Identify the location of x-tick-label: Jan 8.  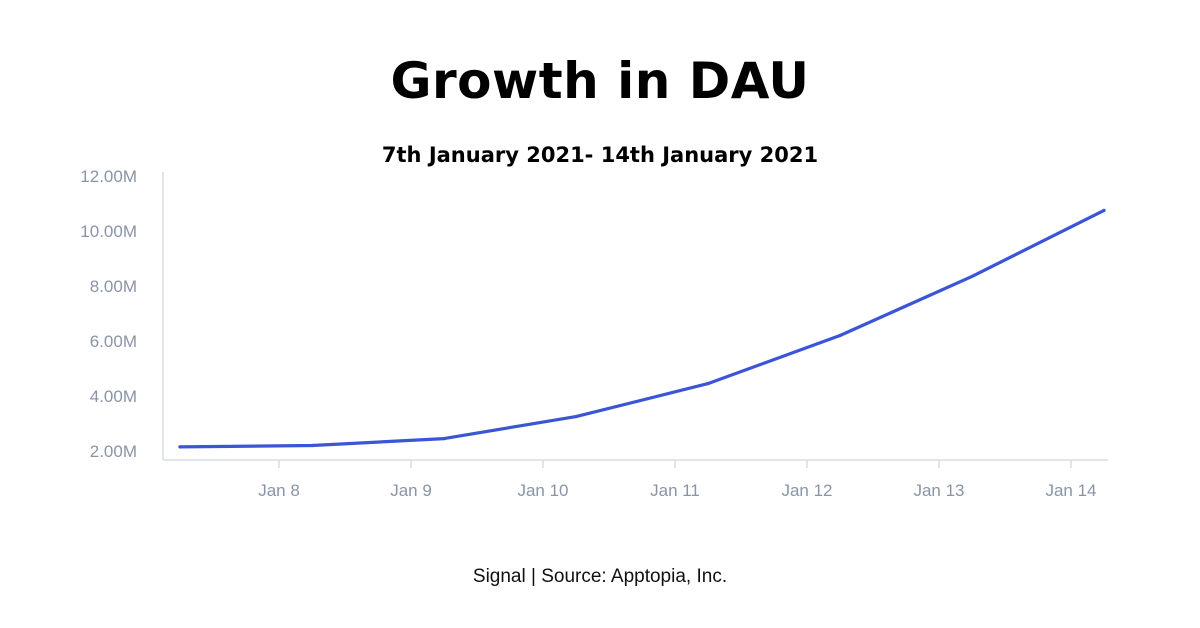
(279, 490).